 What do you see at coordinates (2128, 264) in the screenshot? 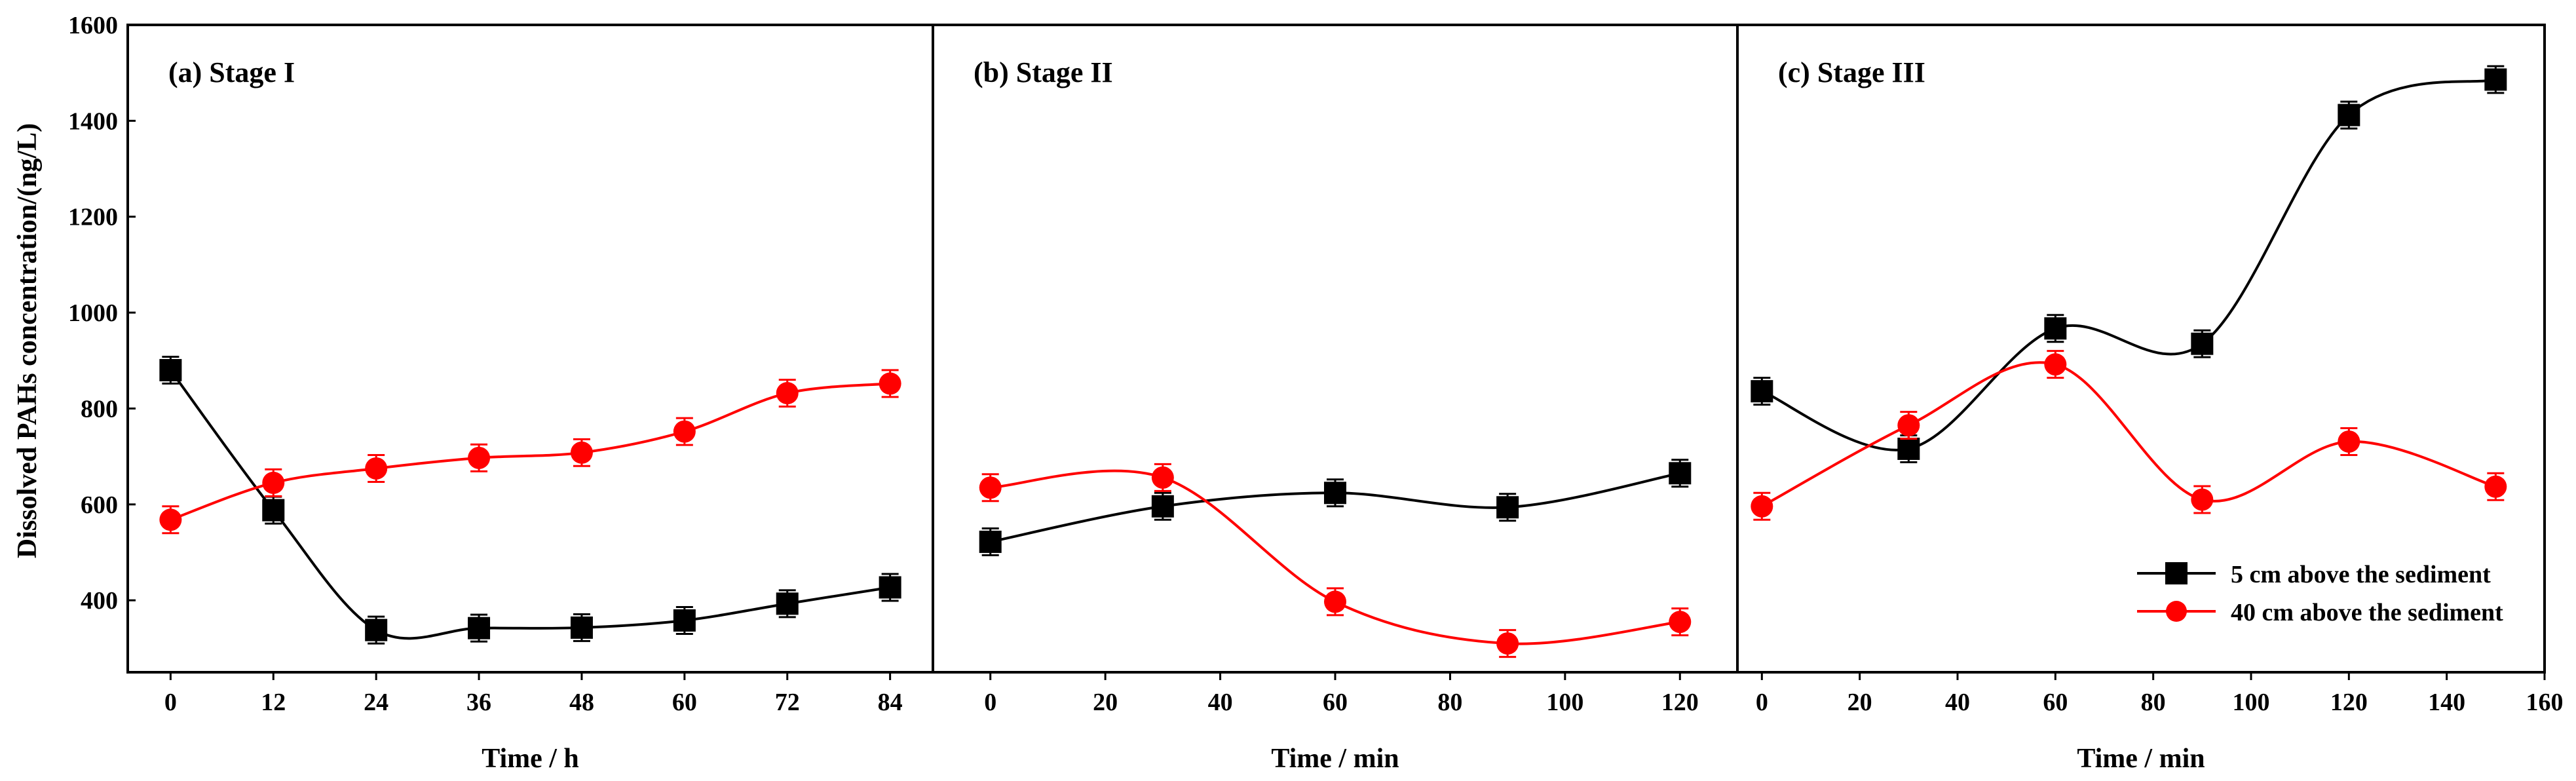
I see `series-line-5cm` at bounding box center [2128, 264].